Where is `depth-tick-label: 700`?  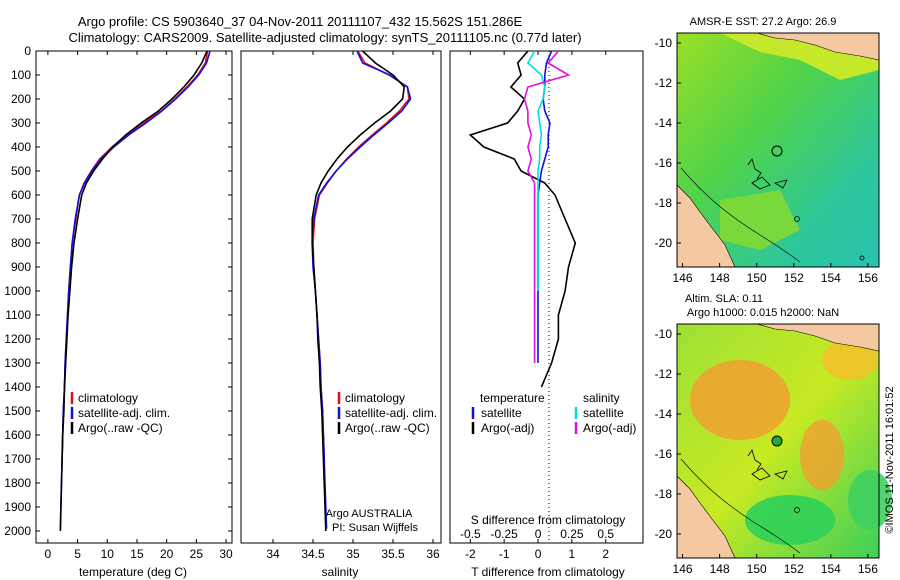 depth-tick-label: 700 is located at coordinates (21, 219).